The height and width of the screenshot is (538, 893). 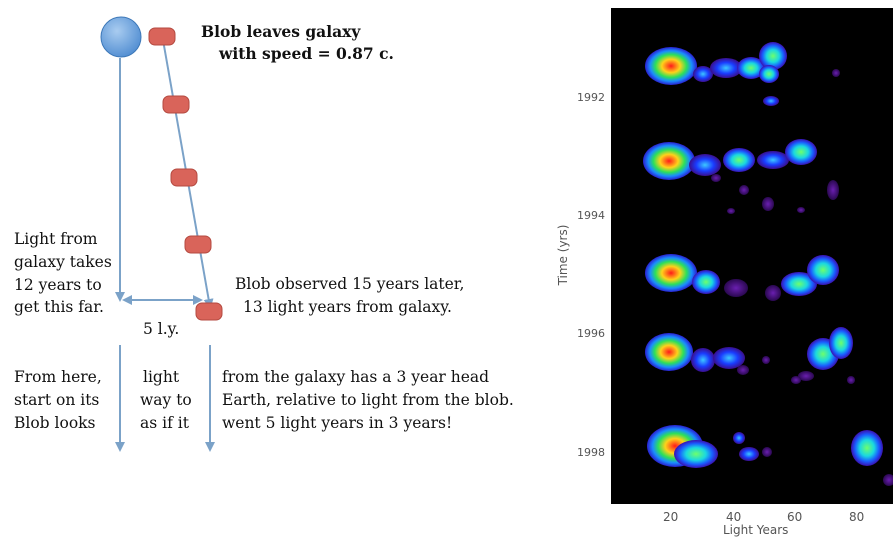 I want to click on x-tick-60: 60, so click(x=795, y=517).